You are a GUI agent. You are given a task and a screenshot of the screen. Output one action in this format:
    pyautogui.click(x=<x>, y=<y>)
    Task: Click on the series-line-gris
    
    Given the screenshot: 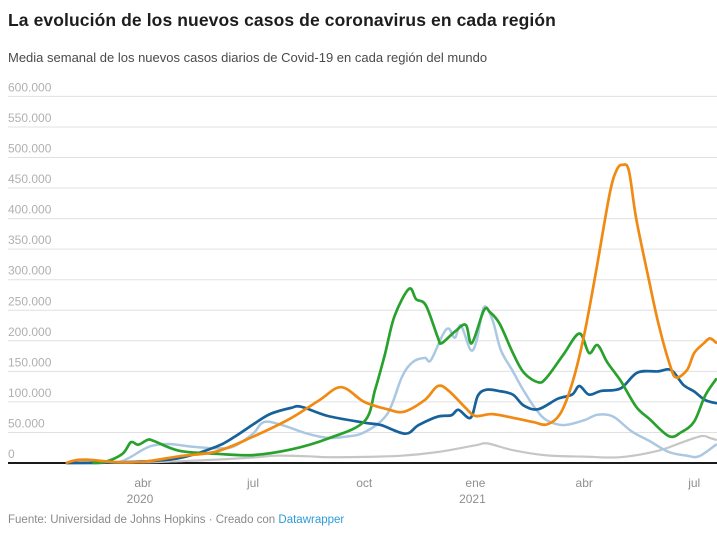 What is the action you would take?
    pyautogui.click(x=401, y=449)
    